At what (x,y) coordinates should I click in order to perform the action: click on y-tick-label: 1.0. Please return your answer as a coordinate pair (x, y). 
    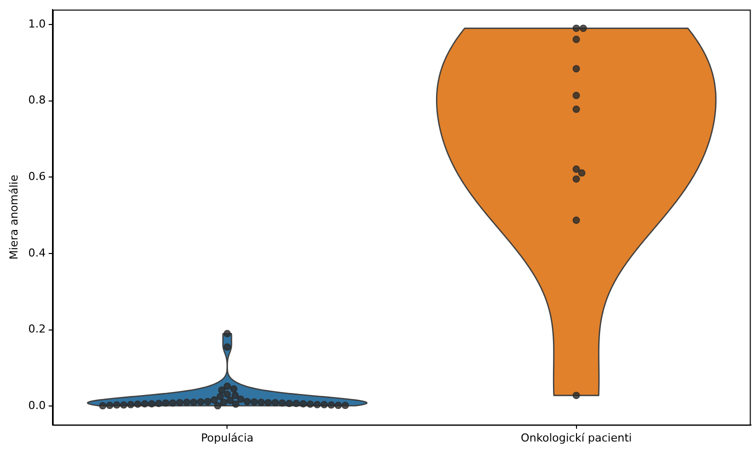
    Looking at the image, I should click on (37, 23).